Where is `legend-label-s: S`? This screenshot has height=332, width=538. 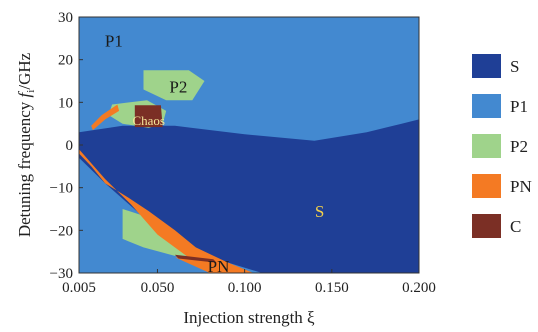
legend-label-s: S is located at coordinates (514, 66).